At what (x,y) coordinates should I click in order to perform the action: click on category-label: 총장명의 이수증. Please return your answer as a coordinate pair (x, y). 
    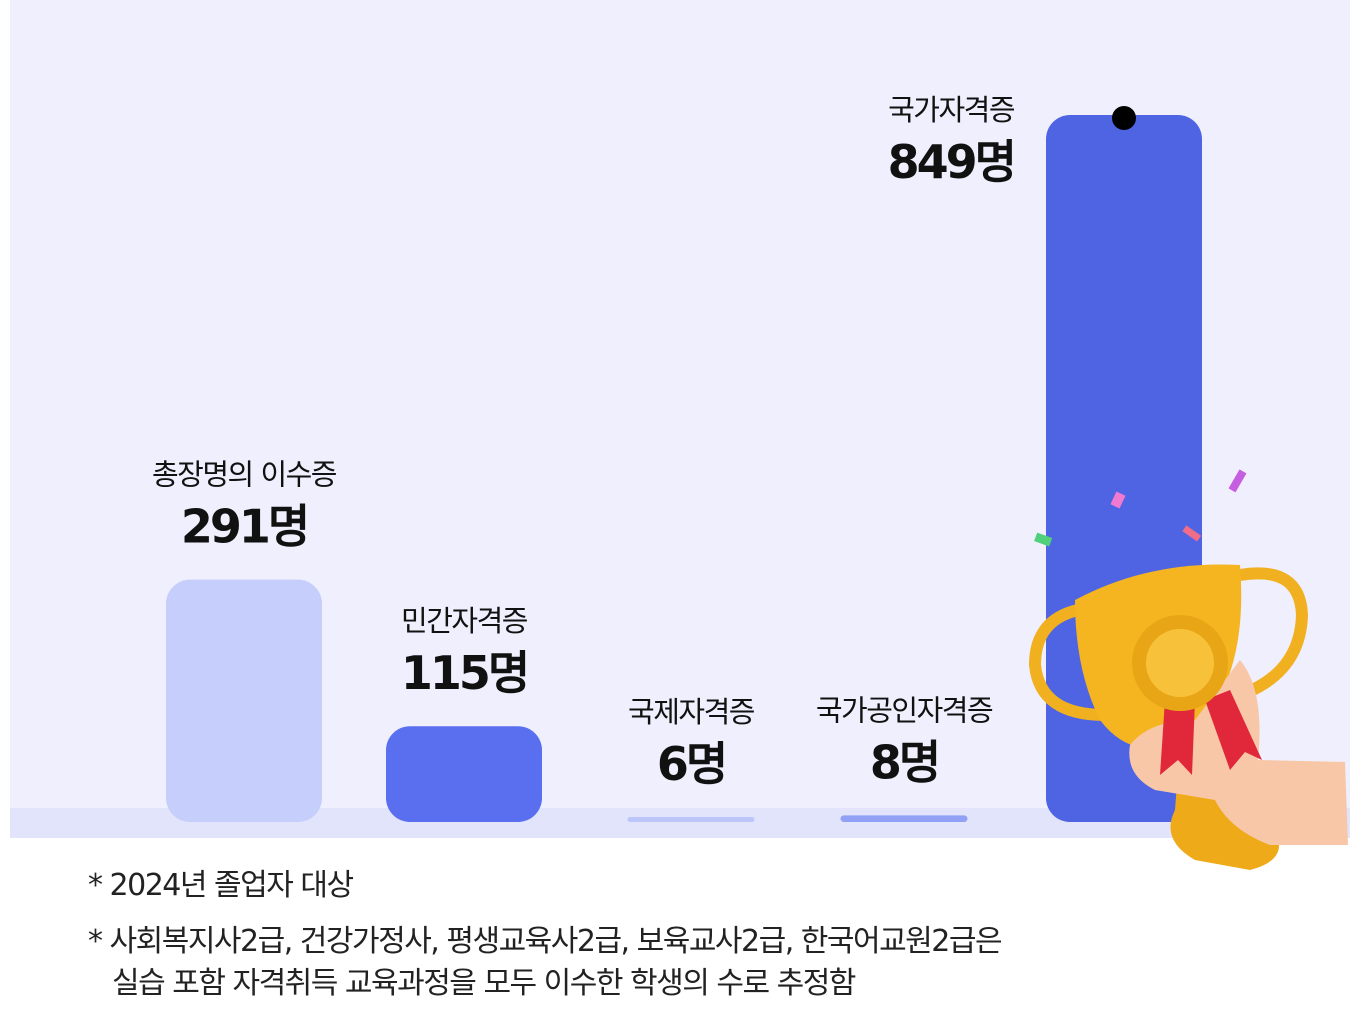
    Looking at the image, I should click on (244, 475).